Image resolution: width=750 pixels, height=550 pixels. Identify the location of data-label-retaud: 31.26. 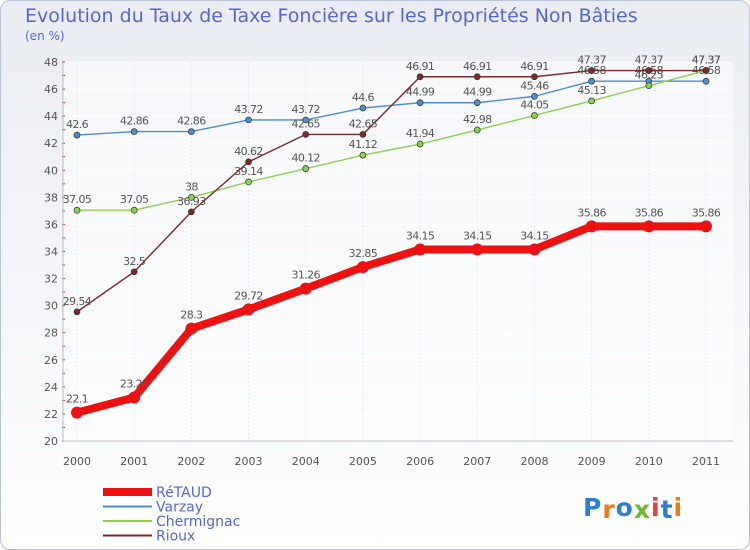
(305, 275).